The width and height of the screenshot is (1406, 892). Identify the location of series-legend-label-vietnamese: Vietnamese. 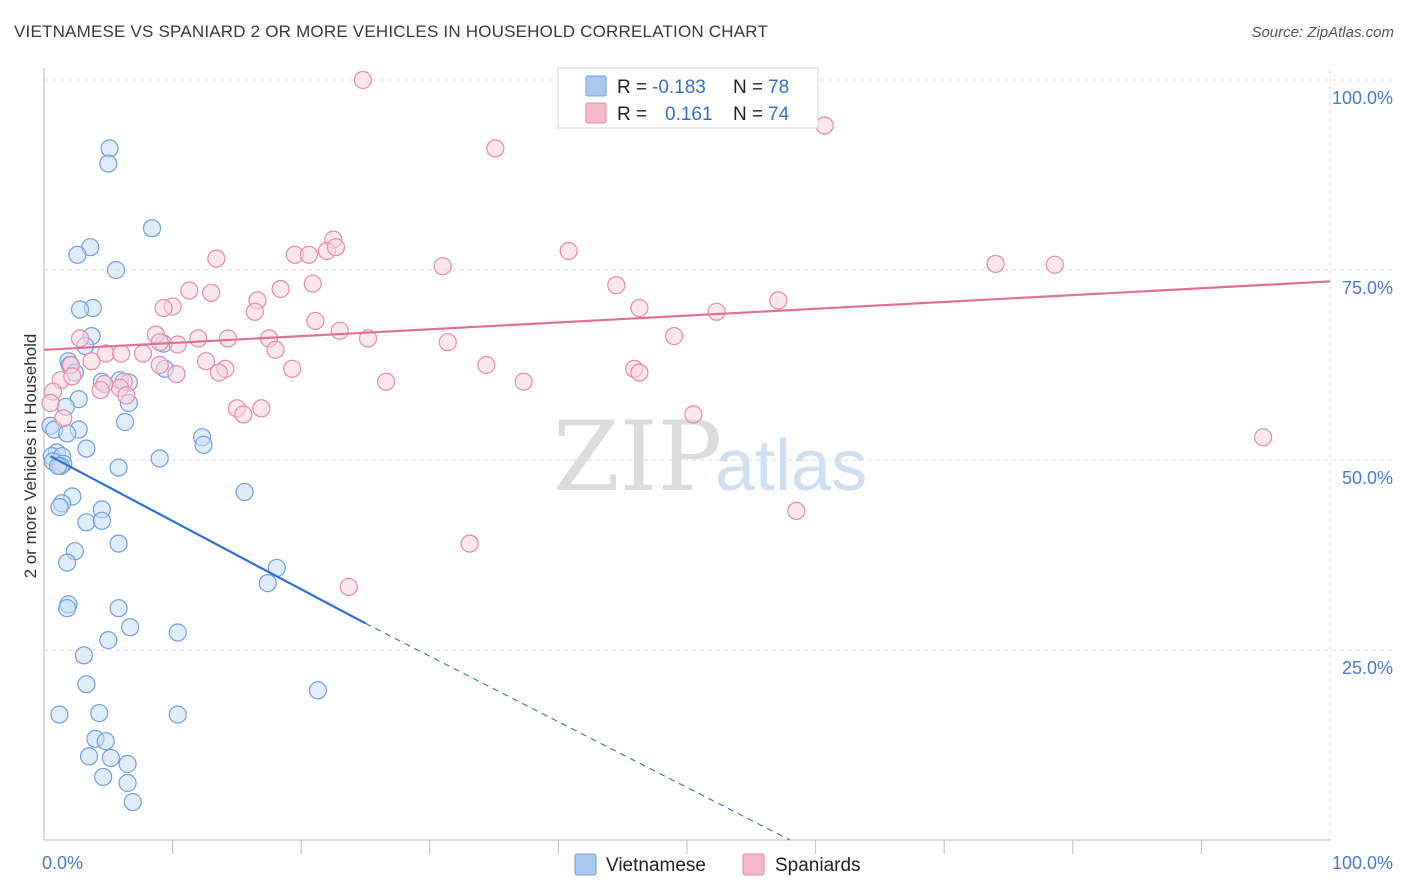
(656, 865).